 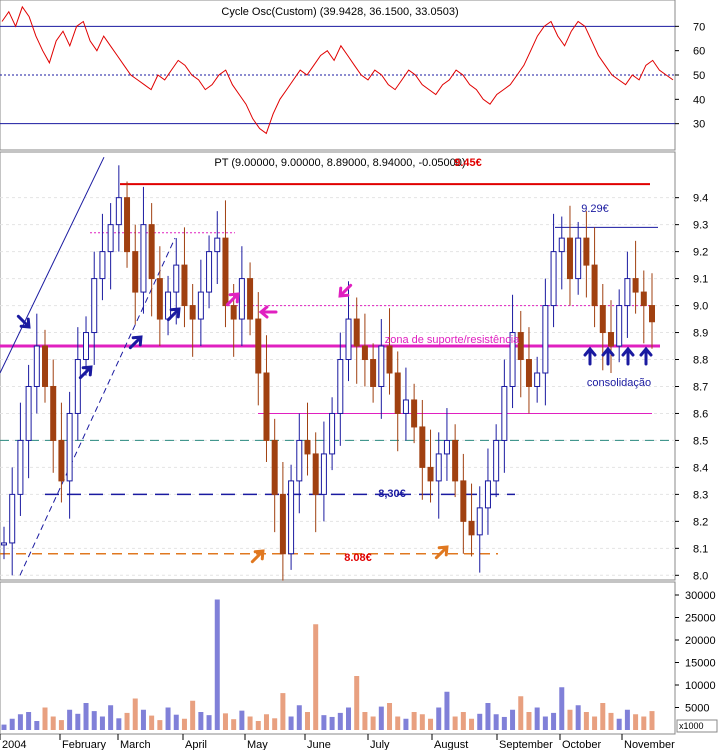 What do you see at coordinates (699, 27) in the screenshot?
I see `oscillator-tick-label: 70` at bounding box center [699, 27].